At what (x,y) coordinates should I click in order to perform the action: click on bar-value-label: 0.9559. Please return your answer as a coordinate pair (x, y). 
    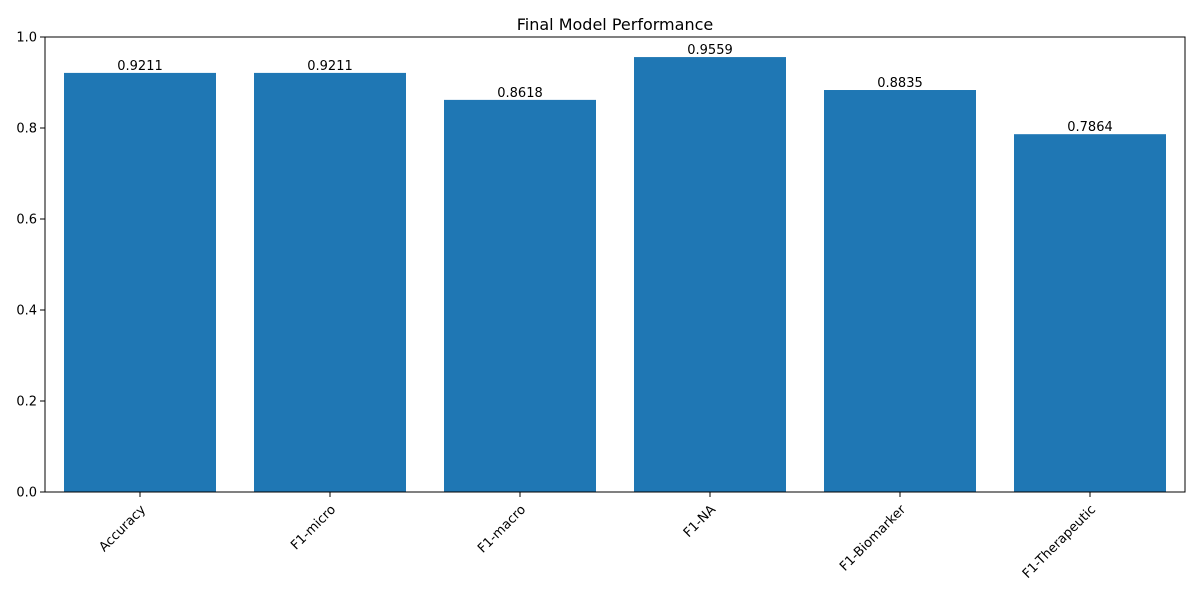
    Looking at the image, I should click on (710, 50).